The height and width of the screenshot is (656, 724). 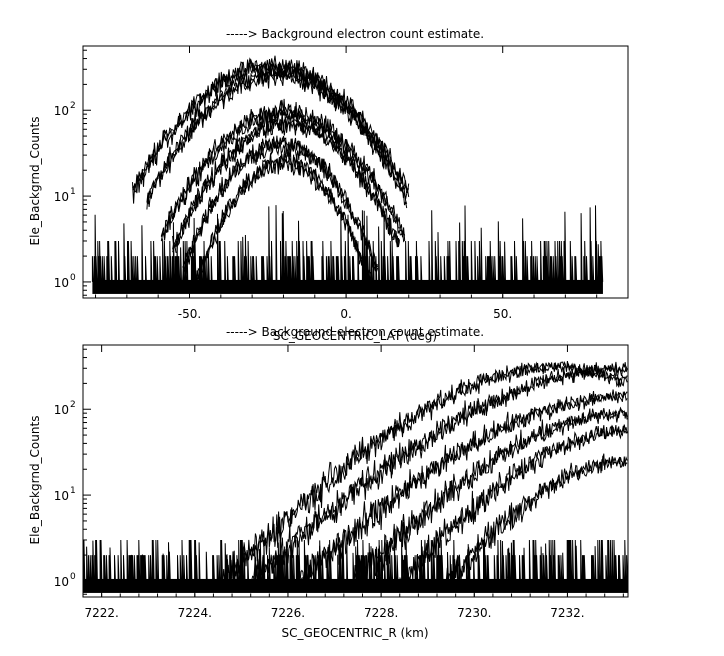 I want to click on x-tick-label: 7232., so click(x=567, y=613).